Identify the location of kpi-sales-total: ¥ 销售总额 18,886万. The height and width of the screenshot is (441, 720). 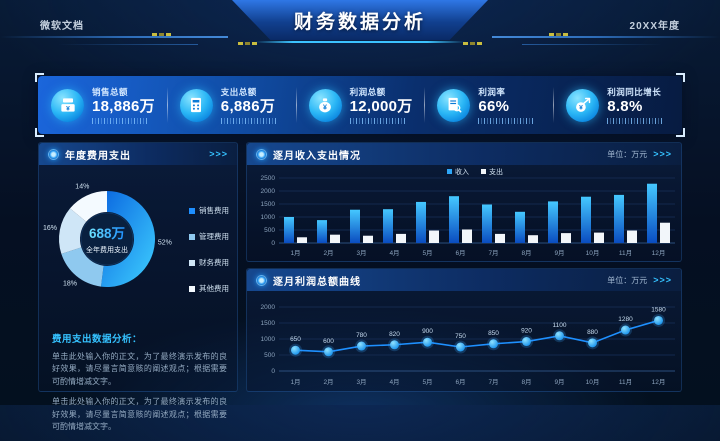
(102, 105).